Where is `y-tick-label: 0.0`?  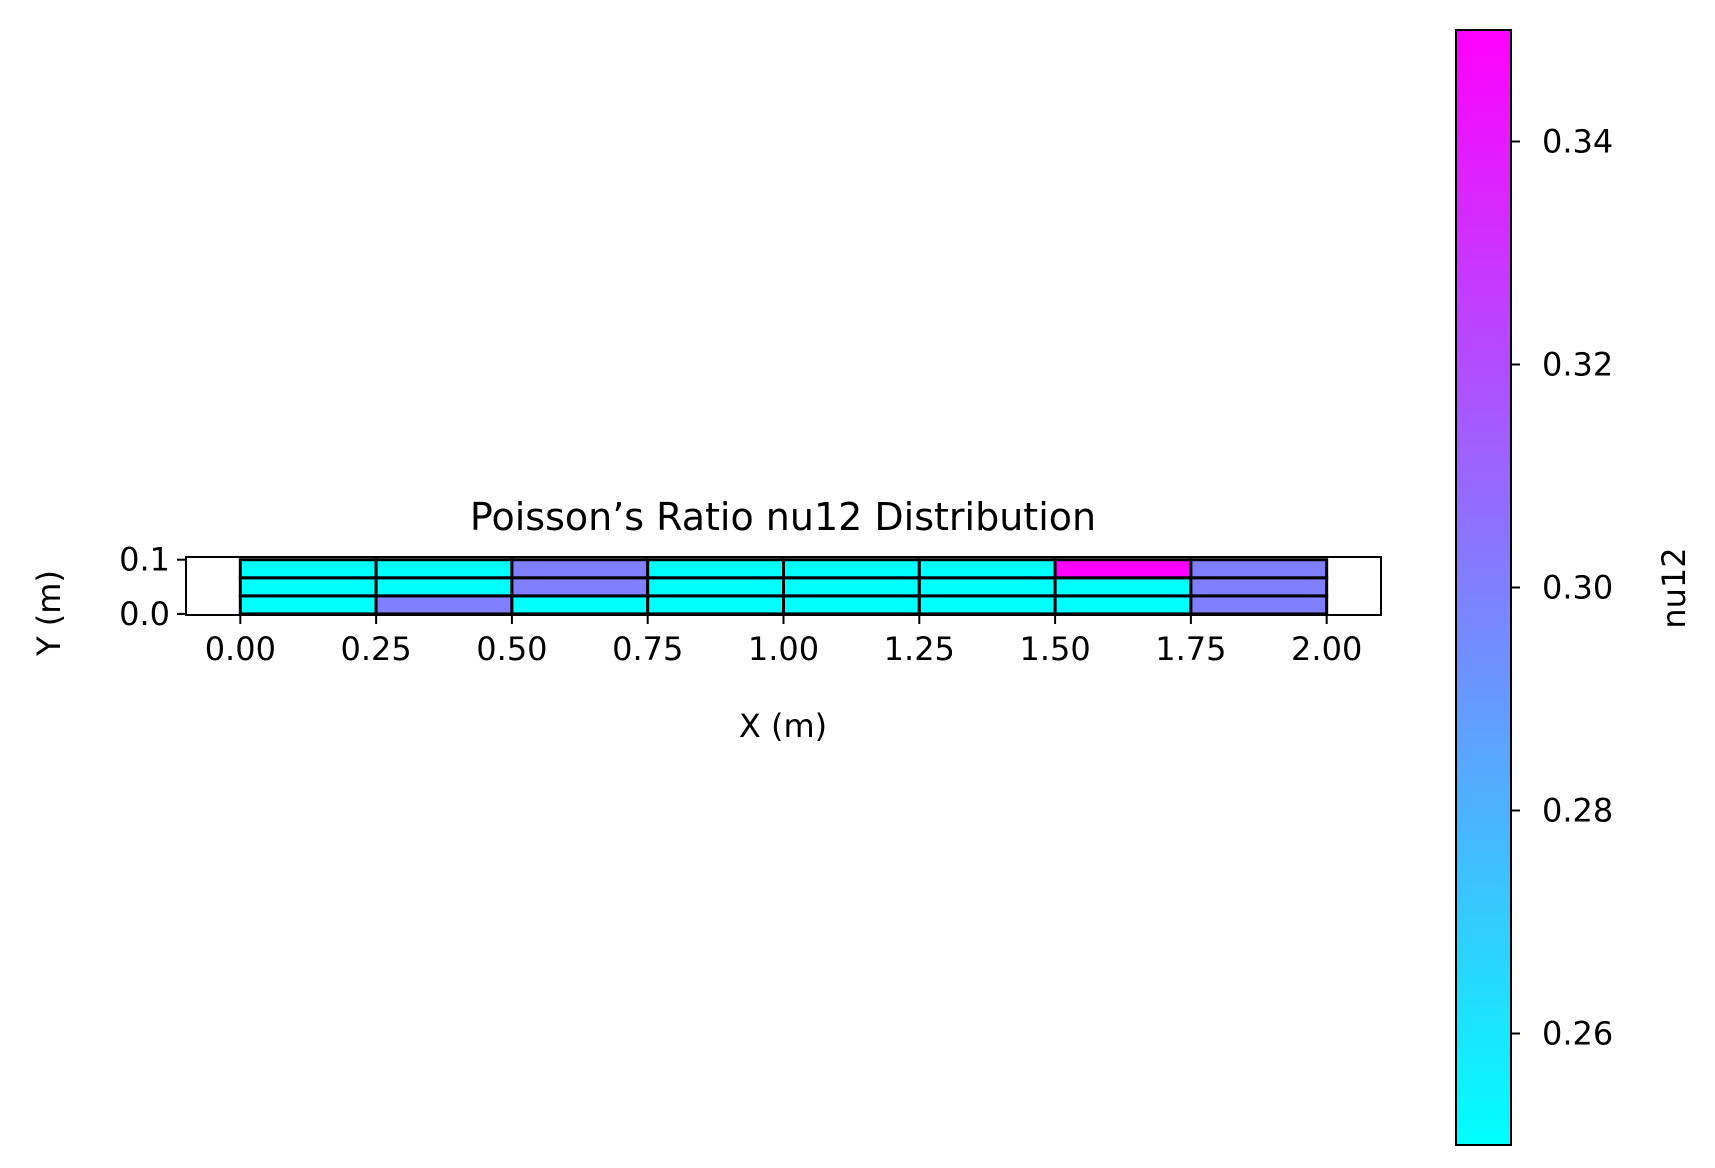 y-tick-label: 0.0 is located at coordinates (144, 614).